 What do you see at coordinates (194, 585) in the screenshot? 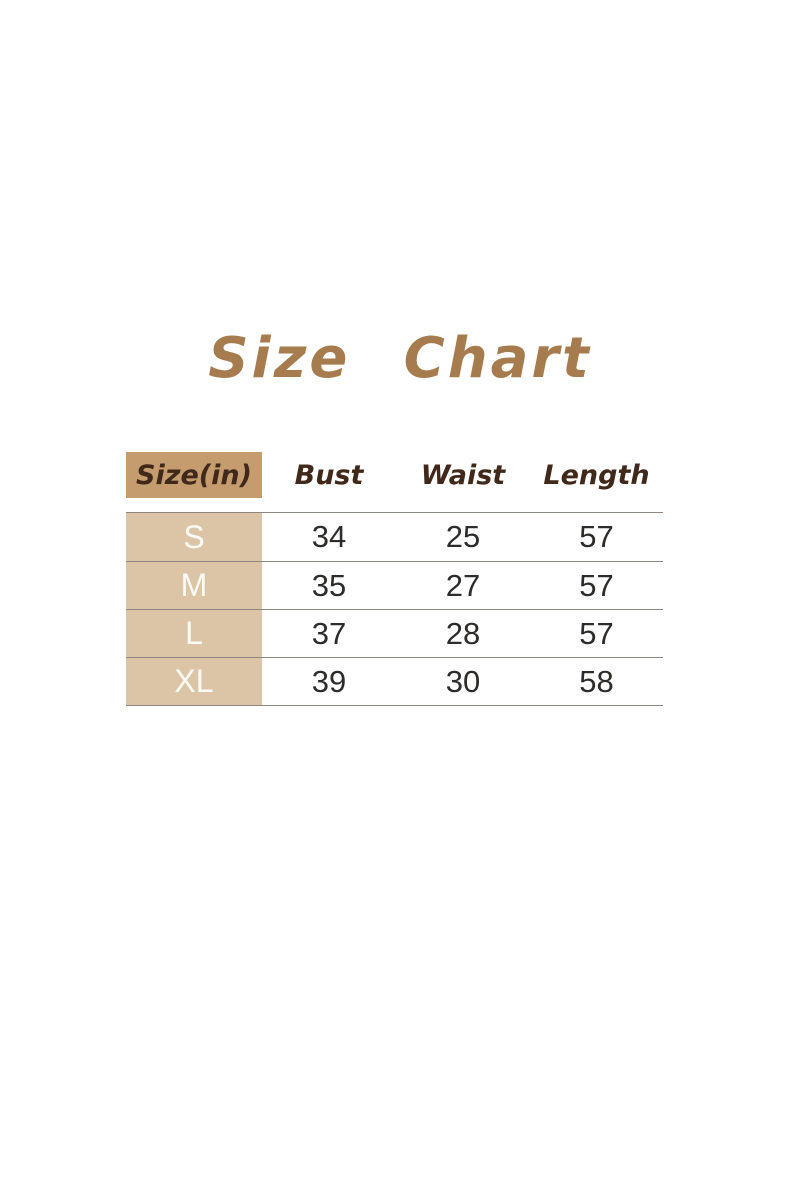
I see `row-label-m: M` at bounding box center [194, 585].